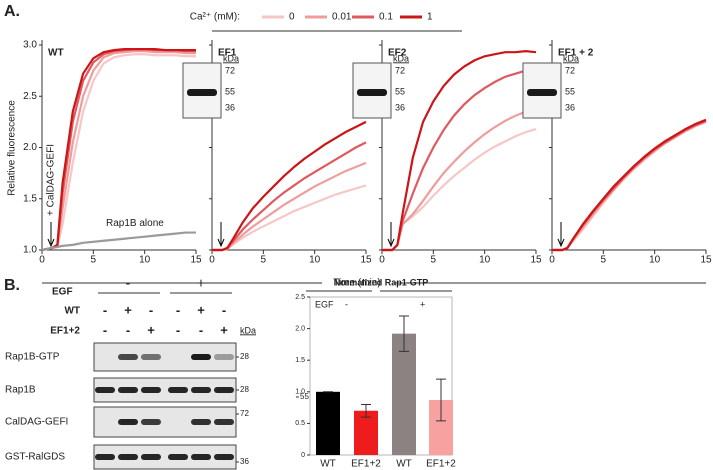 This screenshot has width=713, height=470. Describe the element at coordinates (404, 333) in the screenshot. I see `error-bar` at that location.